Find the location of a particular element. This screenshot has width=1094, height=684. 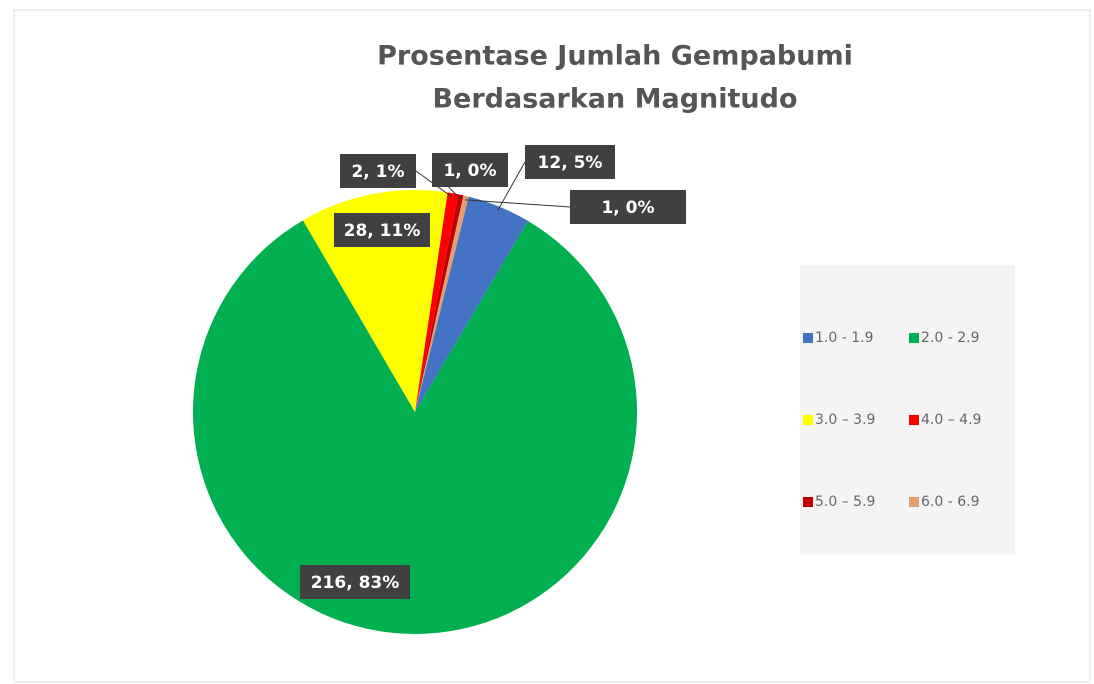

data-label: 2, 1% is located at coordinates (377, 172).